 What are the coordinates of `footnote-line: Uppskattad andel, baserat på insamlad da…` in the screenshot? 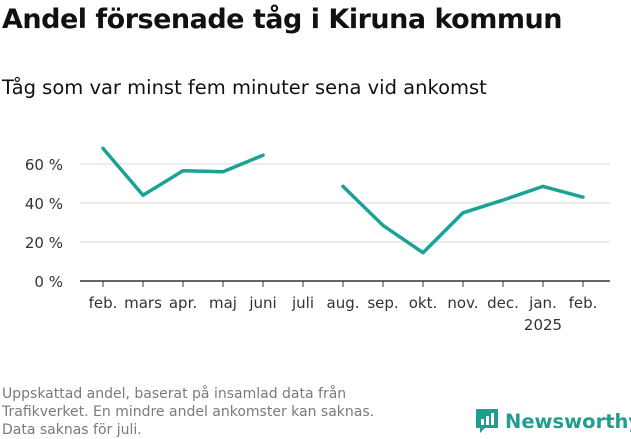 It's located at (174, 394).